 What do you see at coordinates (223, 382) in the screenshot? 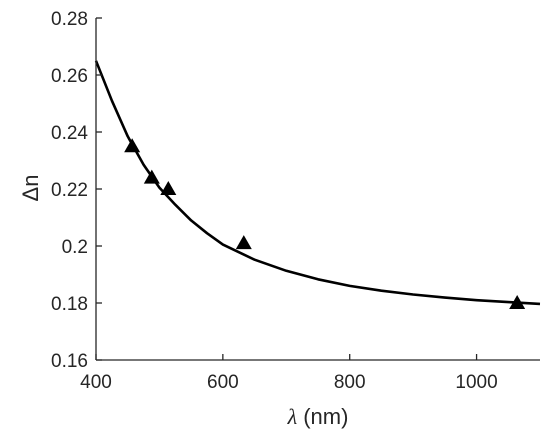
I see `x-tick-label: 600` at bounding box center [223, 382].